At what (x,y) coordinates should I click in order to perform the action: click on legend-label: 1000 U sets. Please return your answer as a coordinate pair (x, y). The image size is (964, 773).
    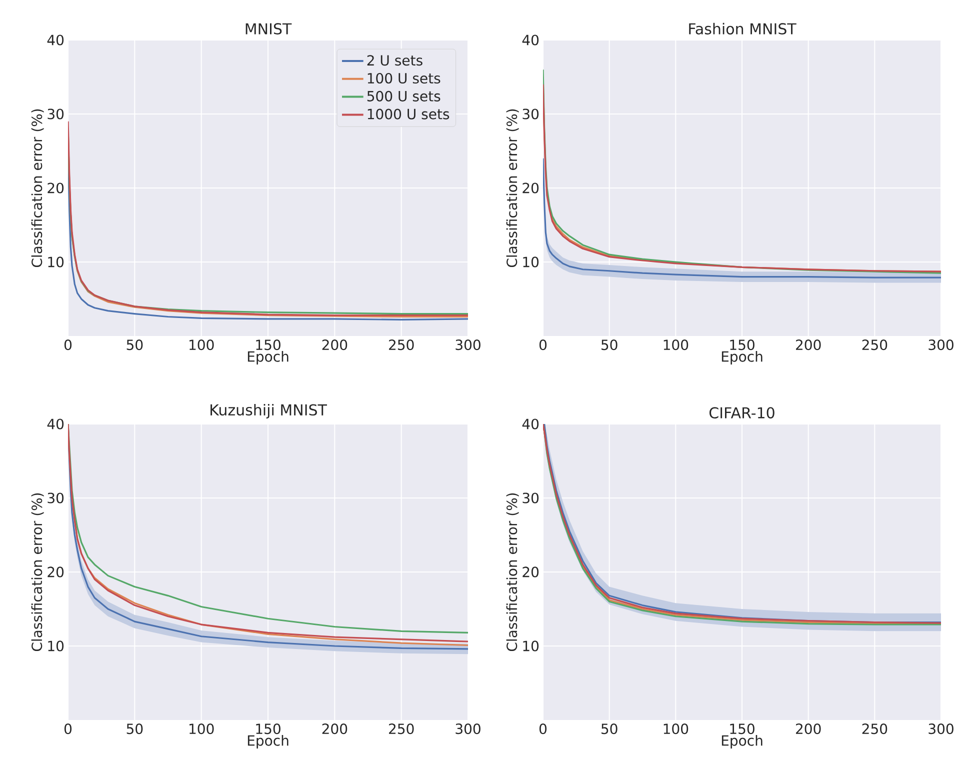
    Looking at the image, I should click on (409, 114).